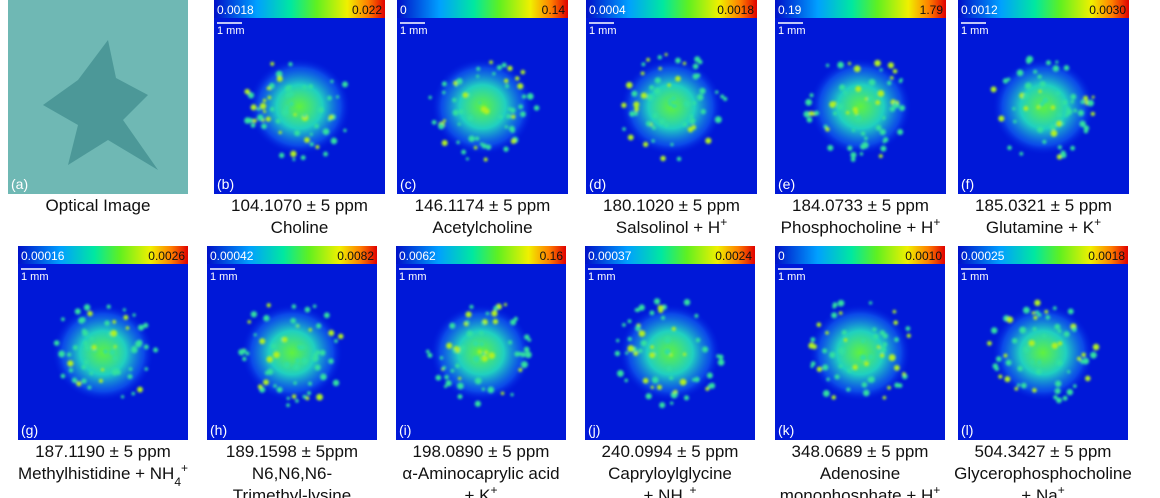 Image resolution: width=1160 pixels, height=498 pixels. Describe the element at coordinates (1106, 256) in the screenshot. I see `colorbar-max: 0.0018` at that location.